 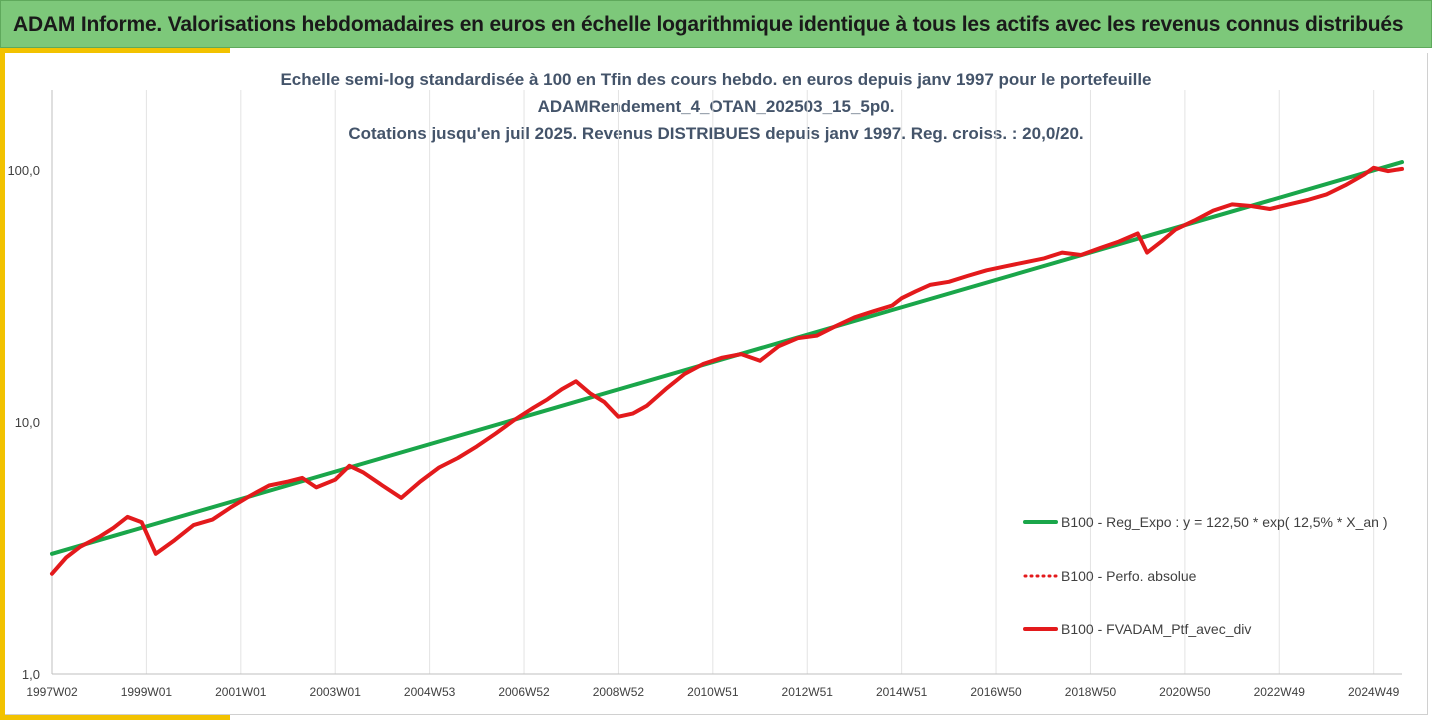 What do you see at coordinates (1156, 629) in the screenshot?
I see `legend-label: B100 - FVADAM_Ptf_avec_div` at bounding box center [1156, 629].